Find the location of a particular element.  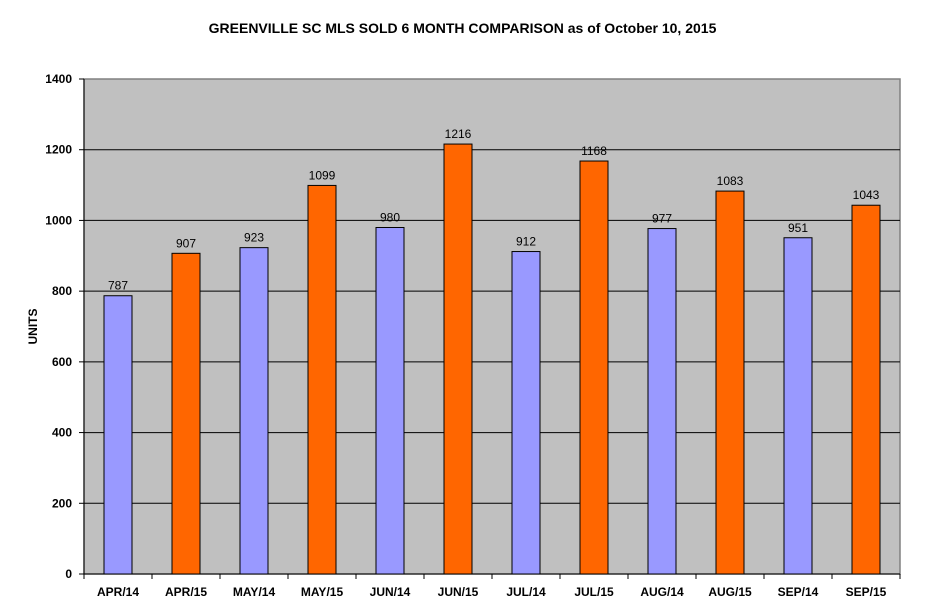

y-tick-label: 600 is located at coordinates (62, 362).